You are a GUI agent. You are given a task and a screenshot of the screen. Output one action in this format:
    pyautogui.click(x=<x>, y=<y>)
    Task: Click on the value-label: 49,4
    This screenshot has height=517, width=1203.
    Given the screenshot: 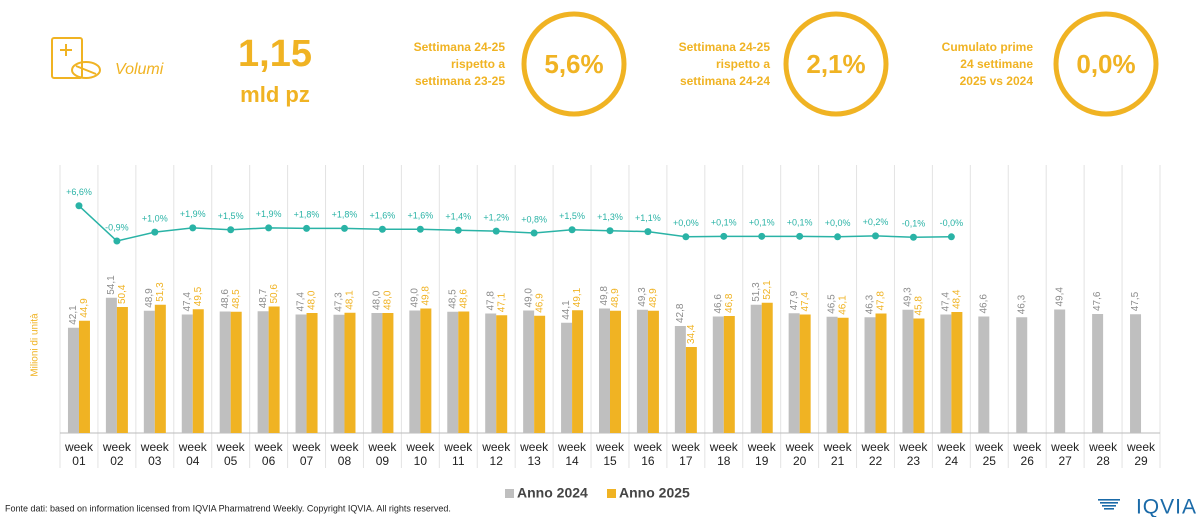 What is the action you would take?
    pyautogui.click(x=1059, y=297)
    